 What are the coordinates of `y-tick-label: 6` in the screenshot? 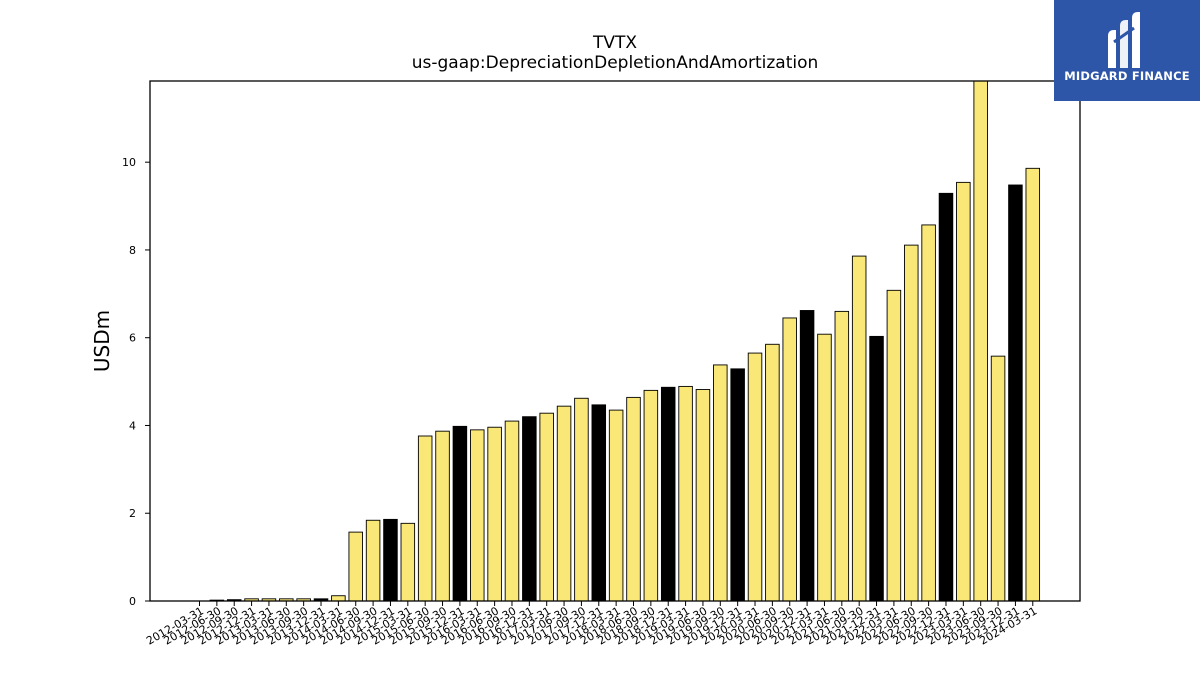 It's located at (132, 338).